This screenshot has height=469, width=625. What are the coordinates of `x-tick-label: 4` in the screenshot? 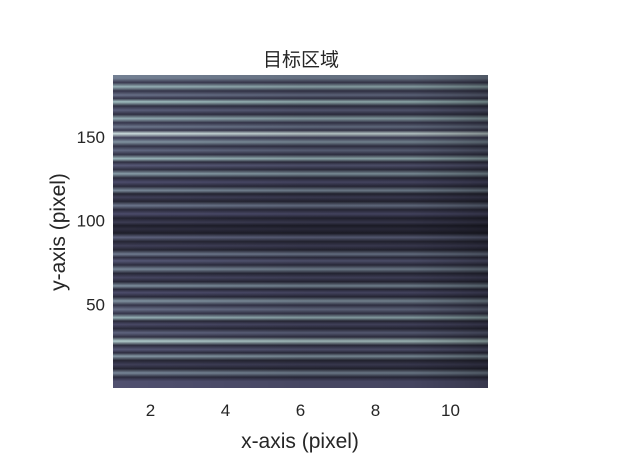 It's located at (225, 410).